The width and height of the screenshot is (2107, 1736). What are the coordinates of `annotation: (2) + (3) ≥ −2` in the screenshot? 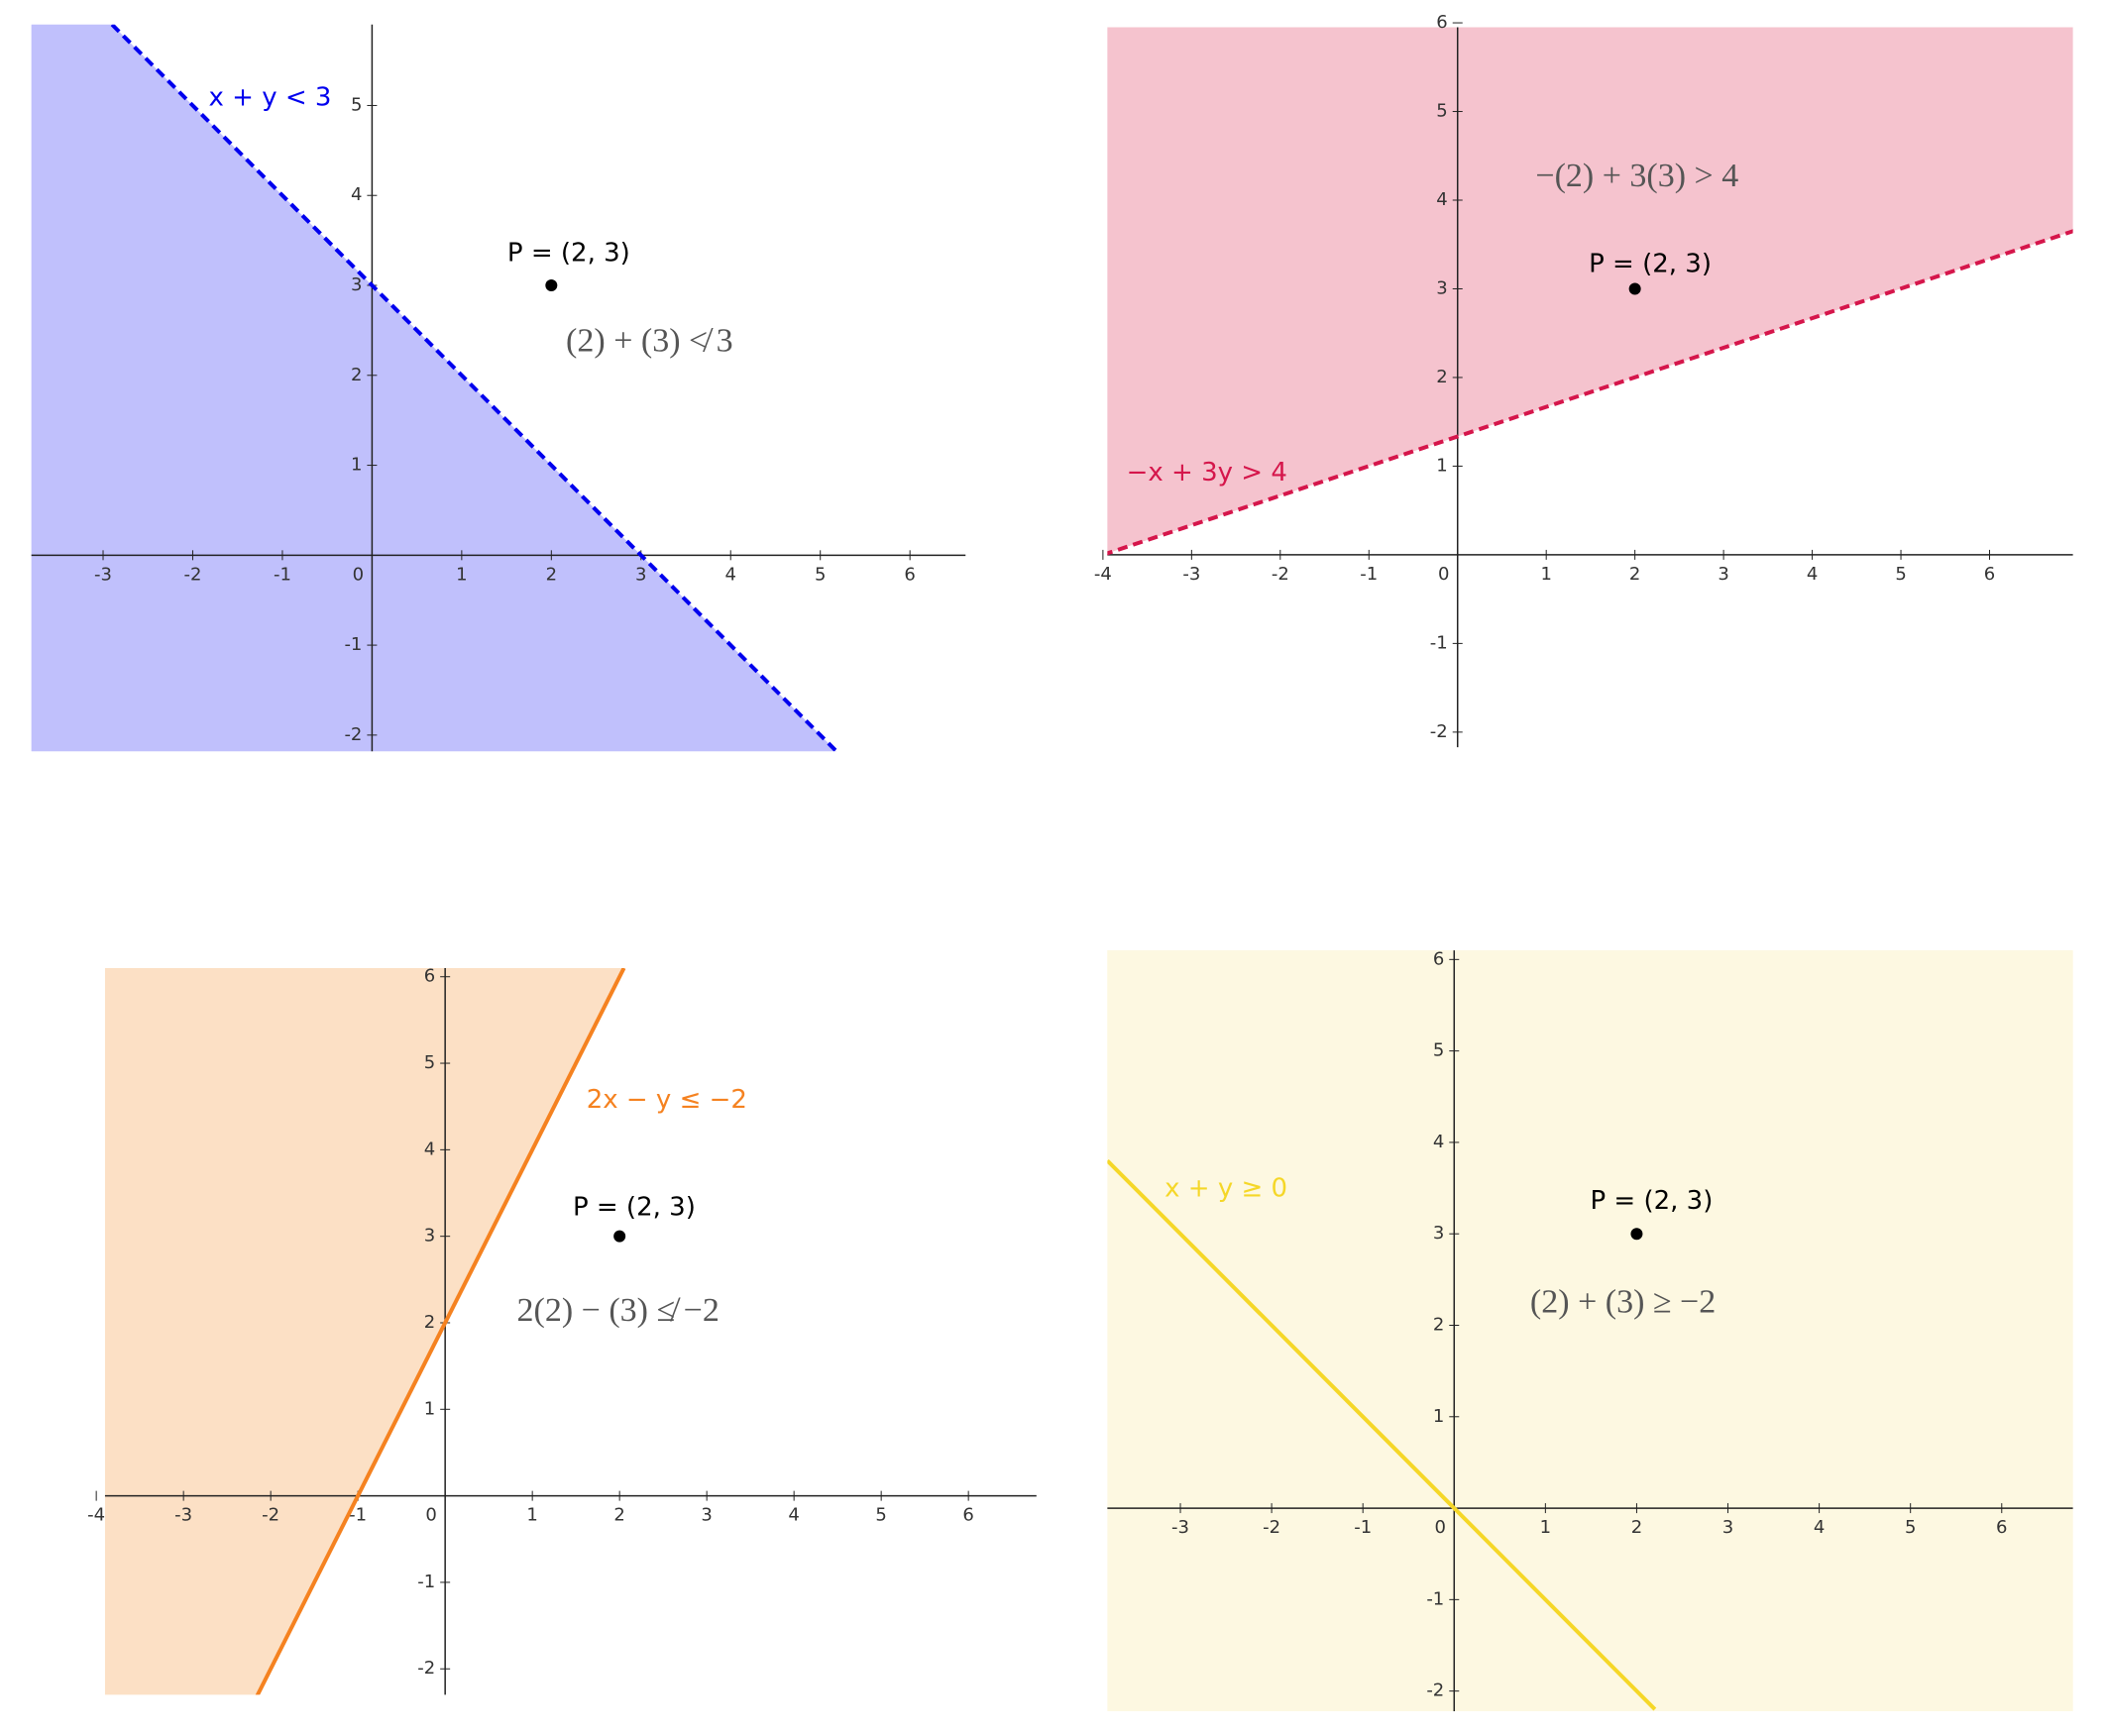 It's located at (1623, 1302).